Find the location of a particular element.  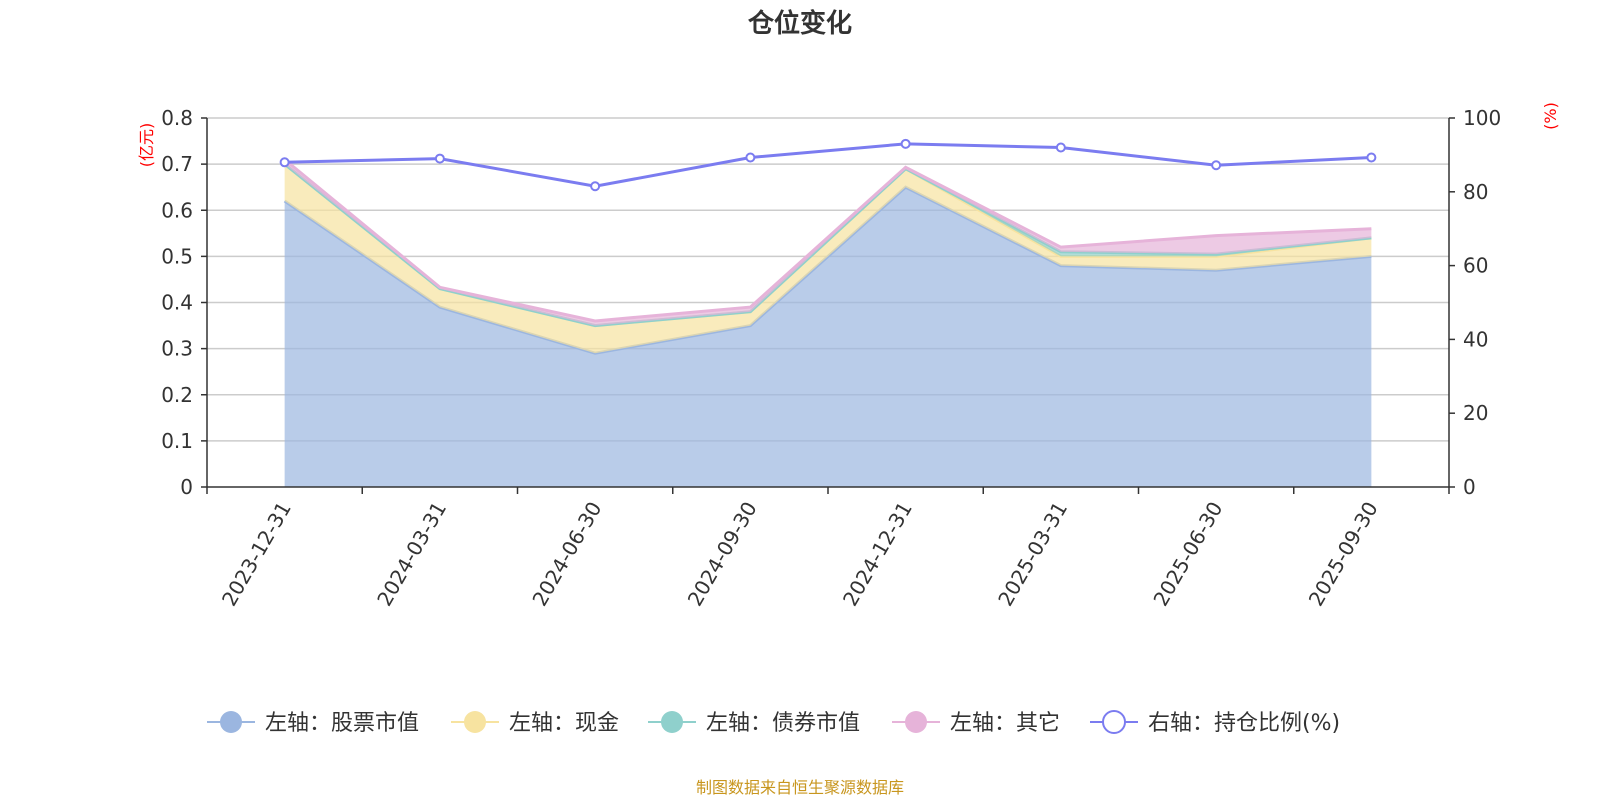

left-tick-label: 0.5 is located at coordinates (177, 256).